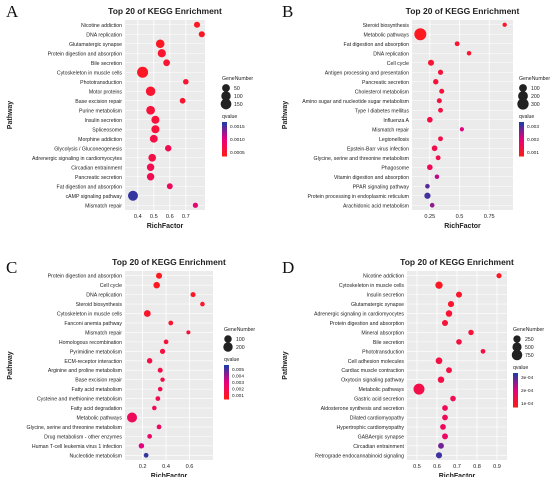 The image size is (550, 477). I want to click on size-legend-label: 300, so click(535, 105).